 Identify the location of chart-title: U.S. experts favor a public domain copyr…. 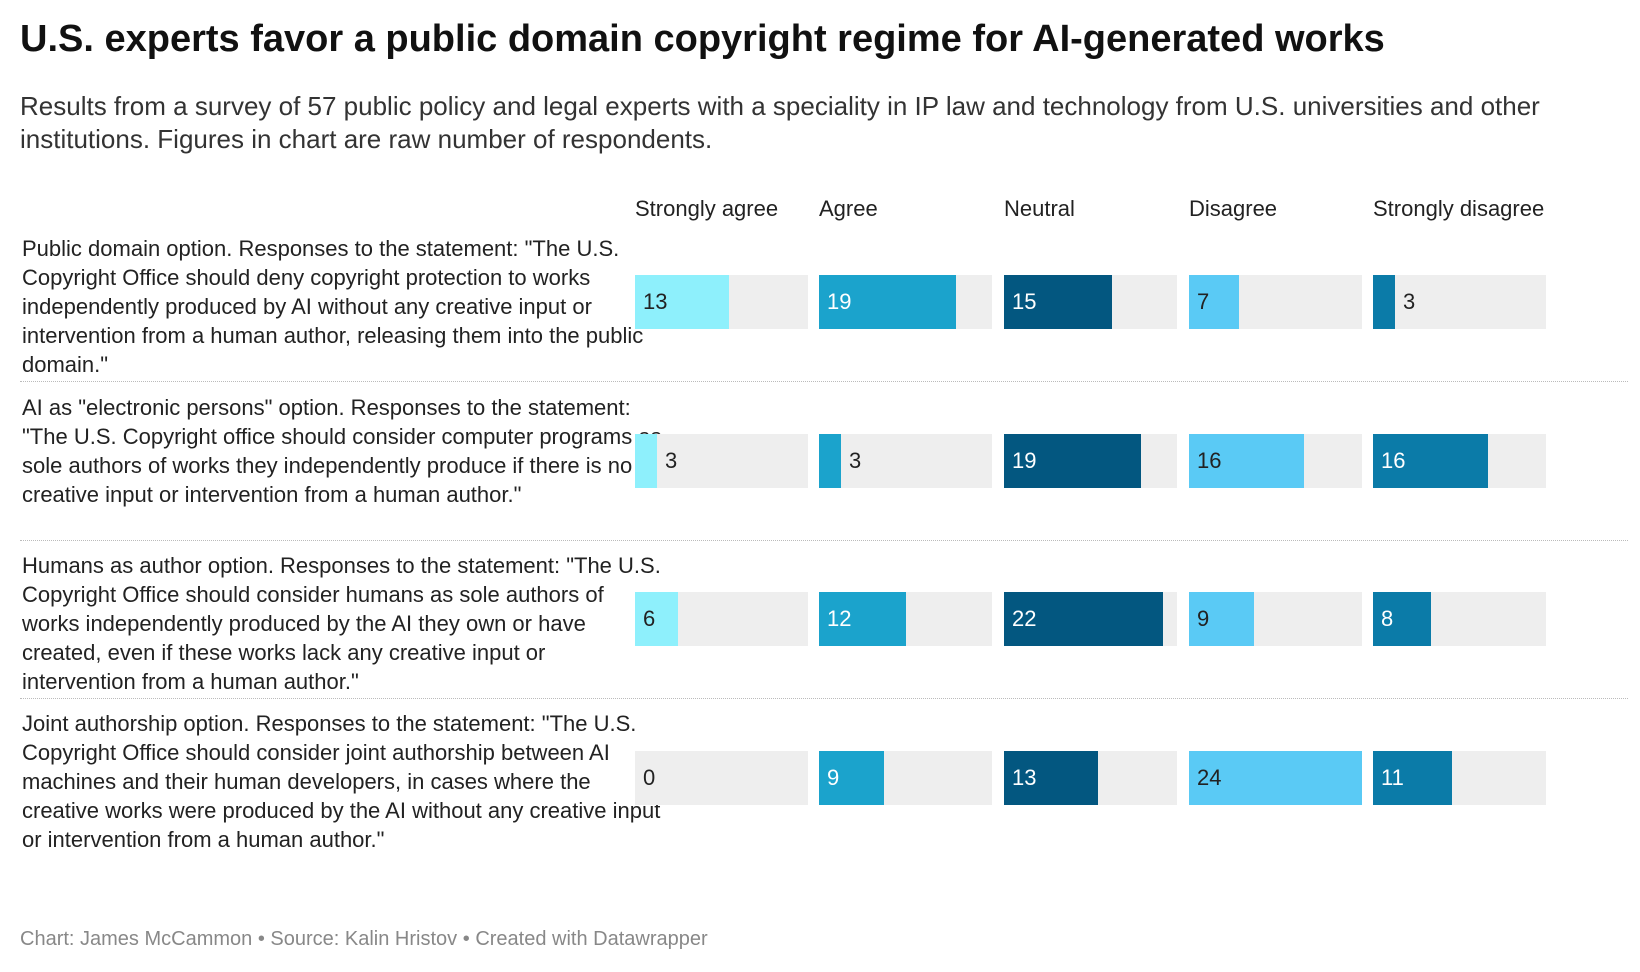
(702, 39).